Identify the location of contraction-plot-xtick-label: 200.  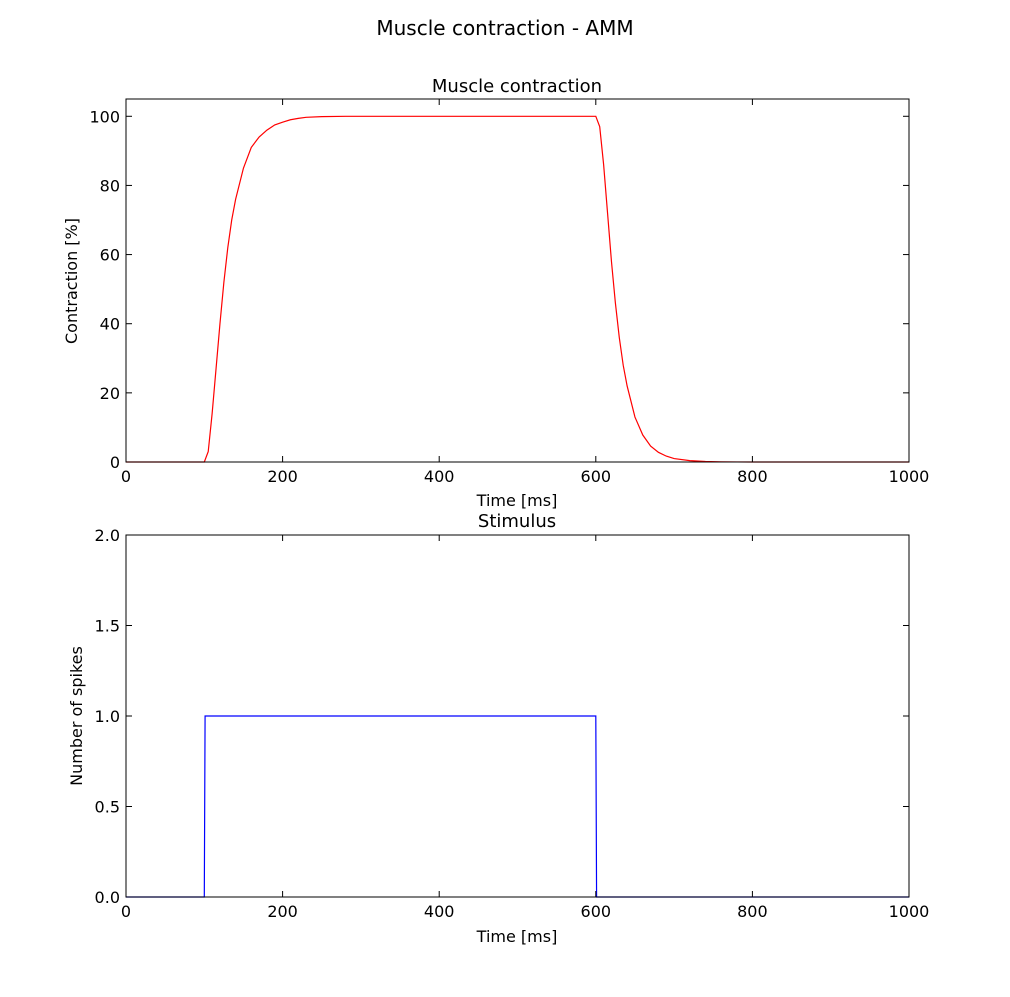
(282, 476).